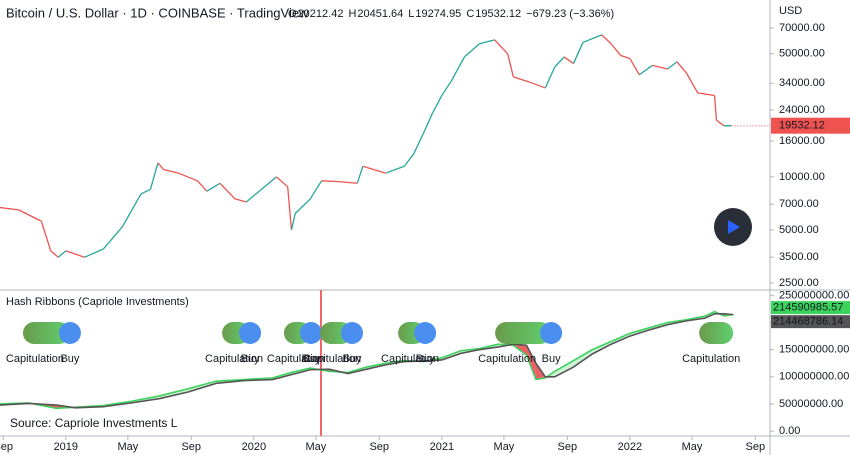  I want to click on y-tick-label: 10000.00, so click(802, 177).